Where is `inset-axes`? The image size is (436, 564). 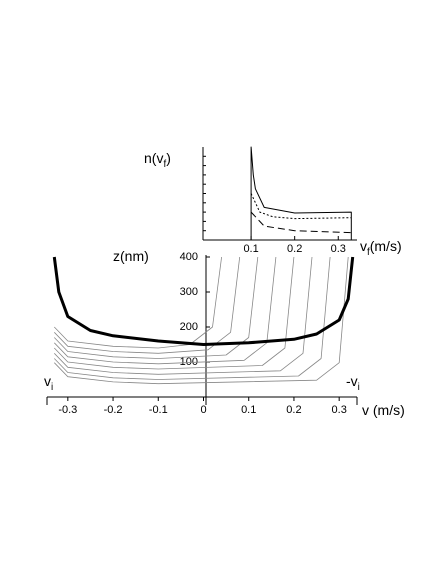
inset-axes is located at coordinates (279, 194).